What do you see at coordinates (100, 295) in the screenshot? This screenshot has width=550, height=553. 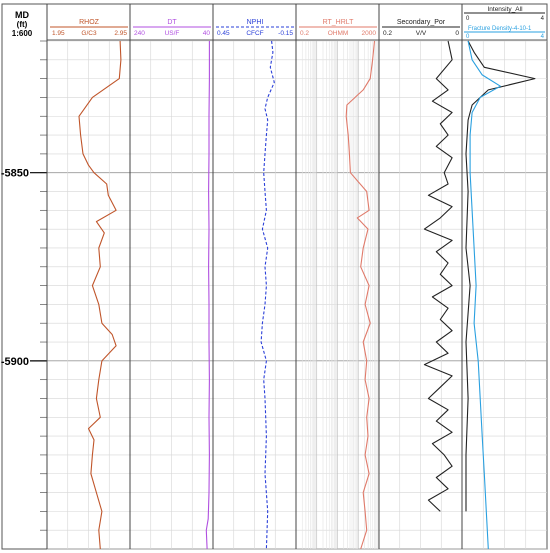 I see `curve-rhoz` at bounding box center [100, 295].